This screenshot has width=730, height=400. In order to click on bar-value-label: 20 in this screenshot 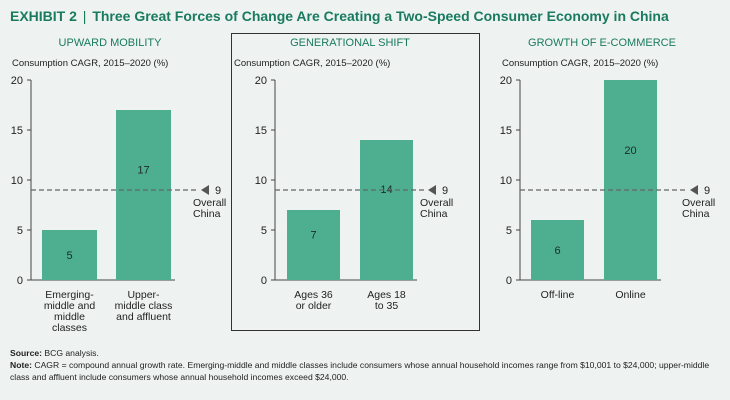, I will do `click(630, 151)`.